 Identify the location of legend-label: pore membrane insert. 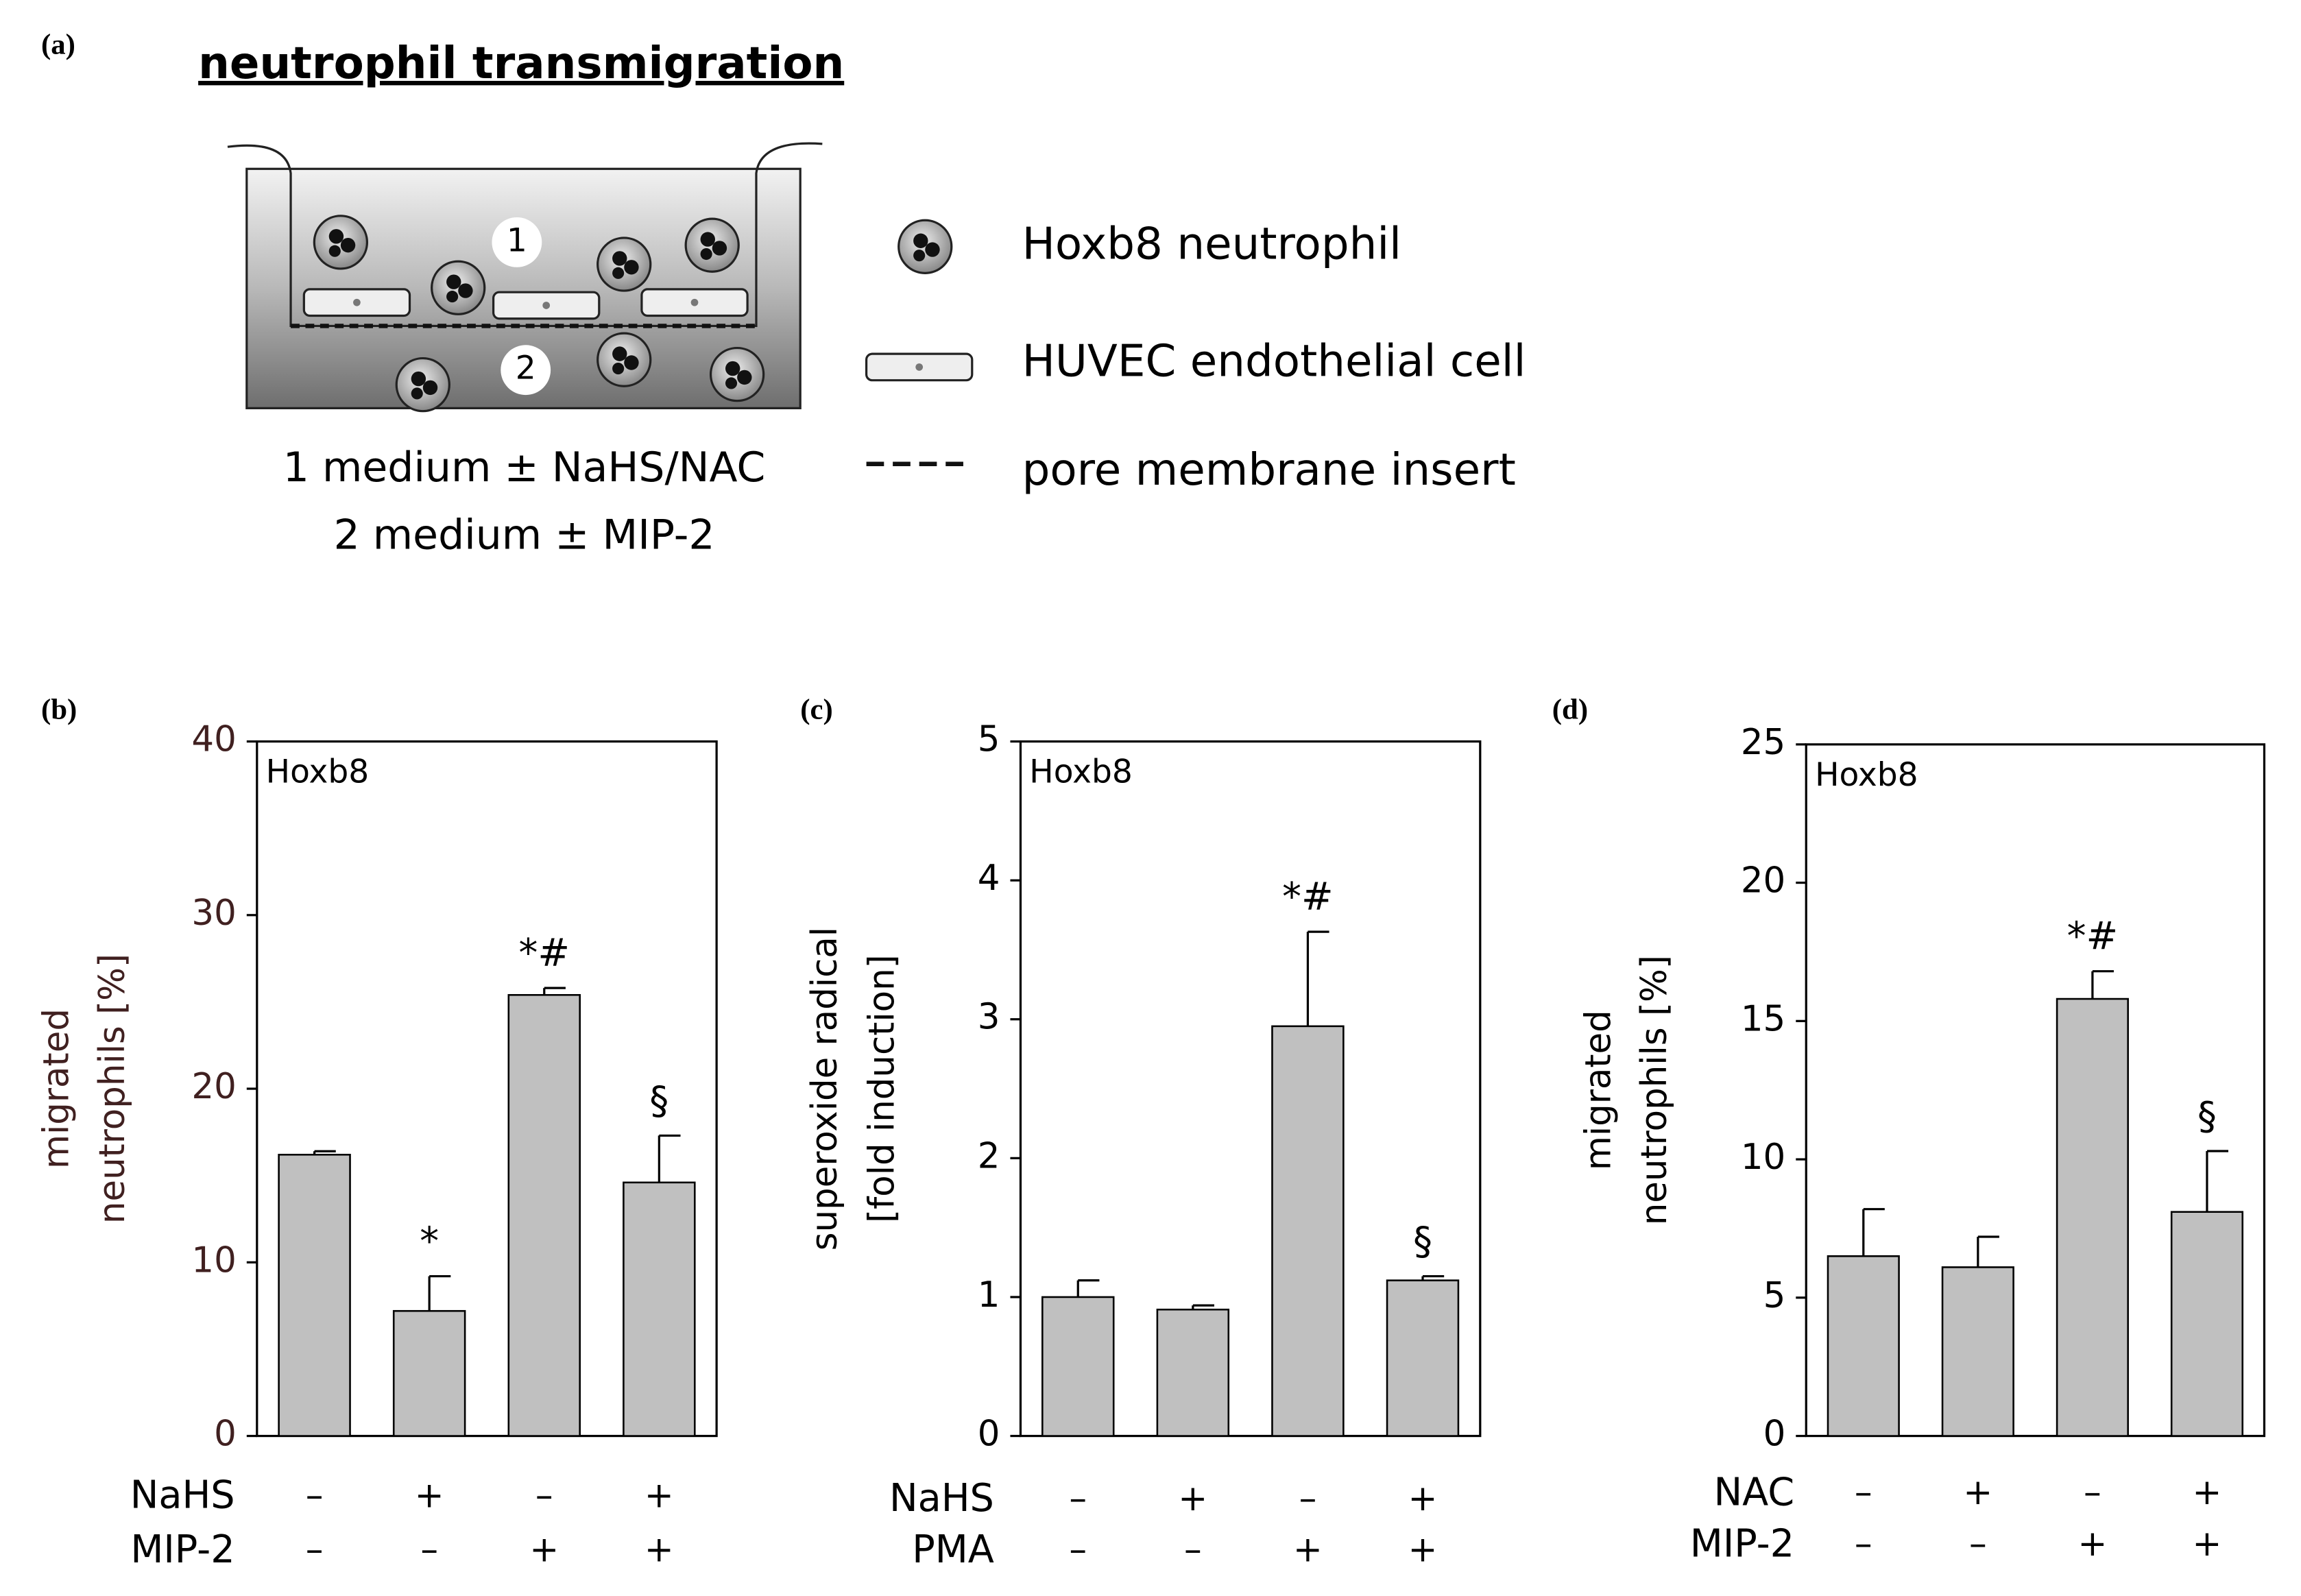
(1269, 470).